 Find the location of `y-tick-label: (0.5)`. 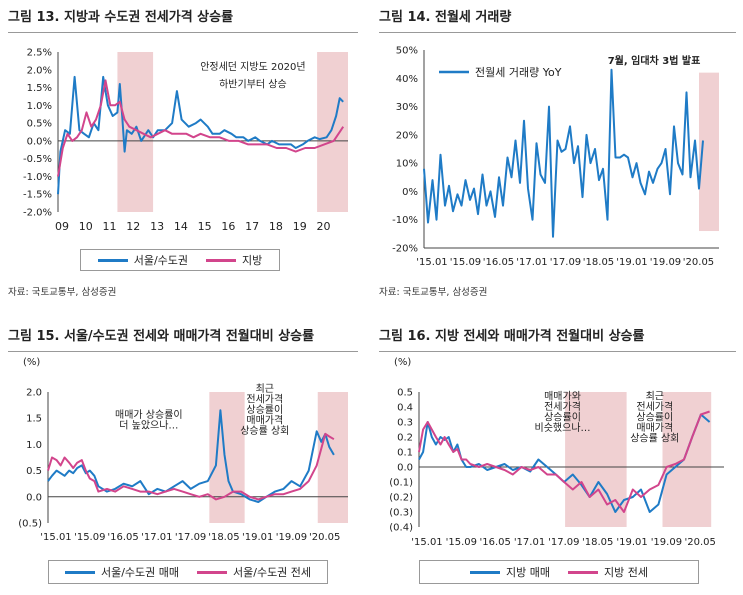

y-tick-label: (0.5) is located at coordinates (30, 524).